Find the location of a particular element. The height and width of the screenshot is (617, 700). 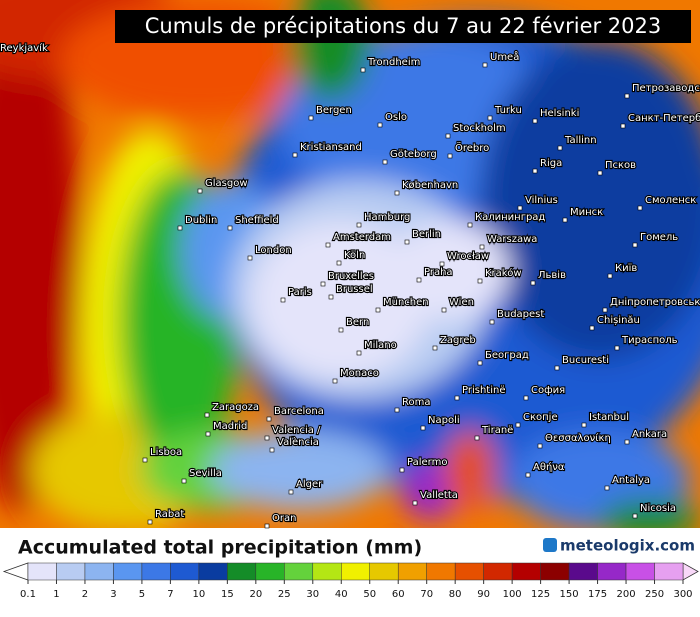

colorbar-label: 2 is located at coordinates (85, 594).